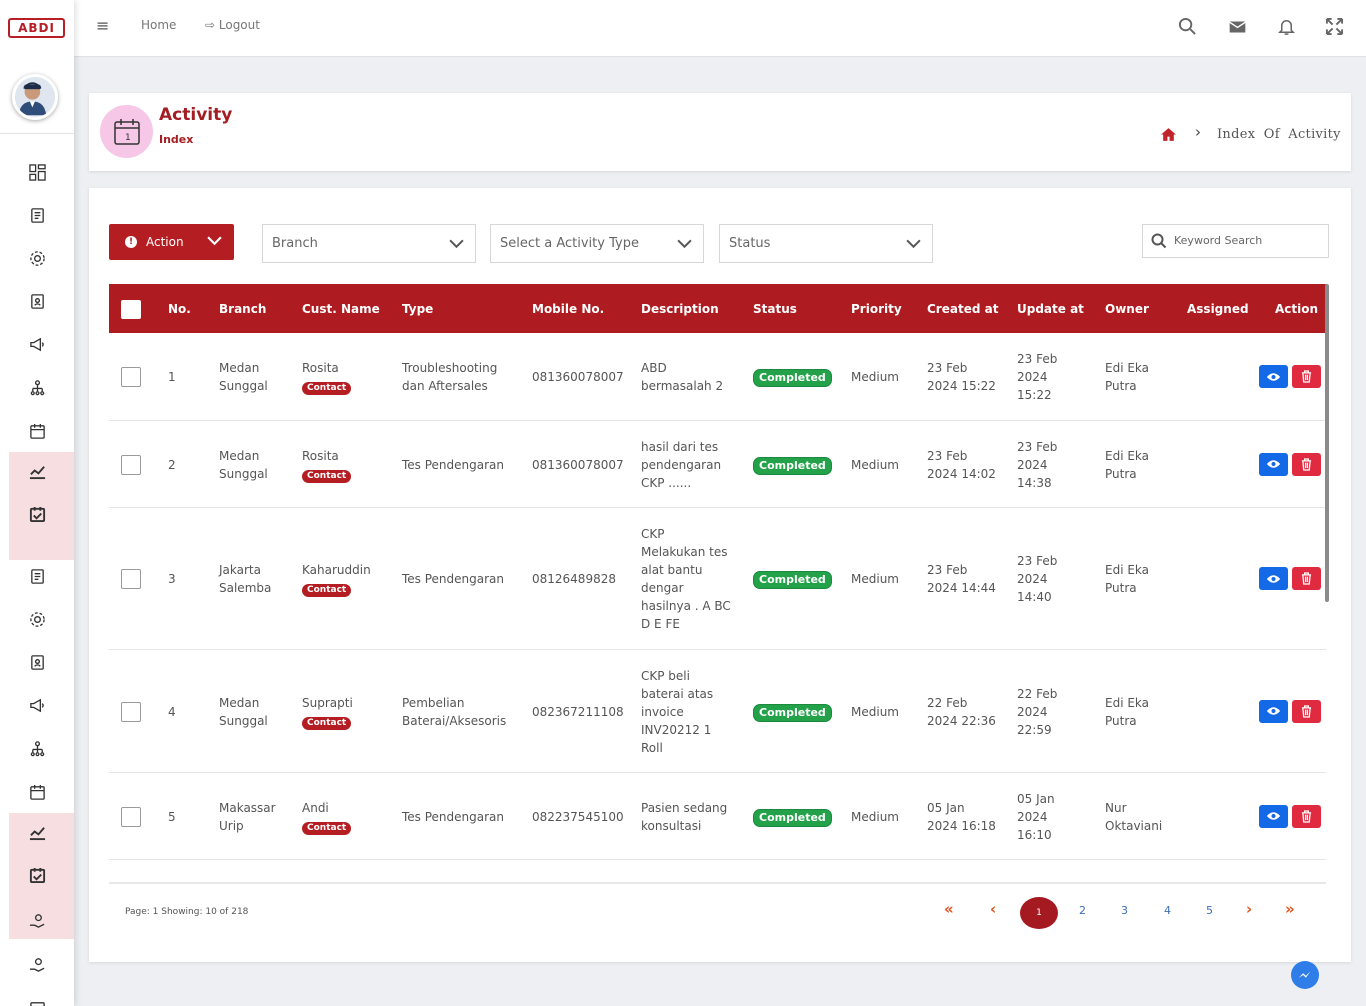 The width and height of the screenshot is (1366, 1006). I want to click on avatar, so click(35, 97).